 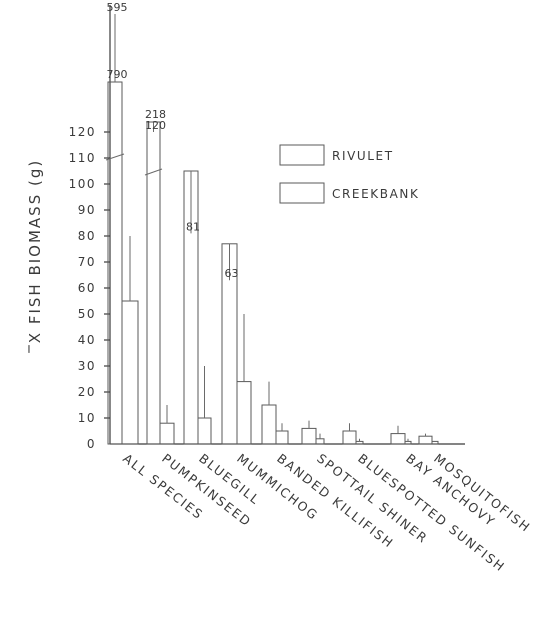 I want to click on y-axis-label: ̅X FISH BIOMASS (g), so click(x=35, y=256).